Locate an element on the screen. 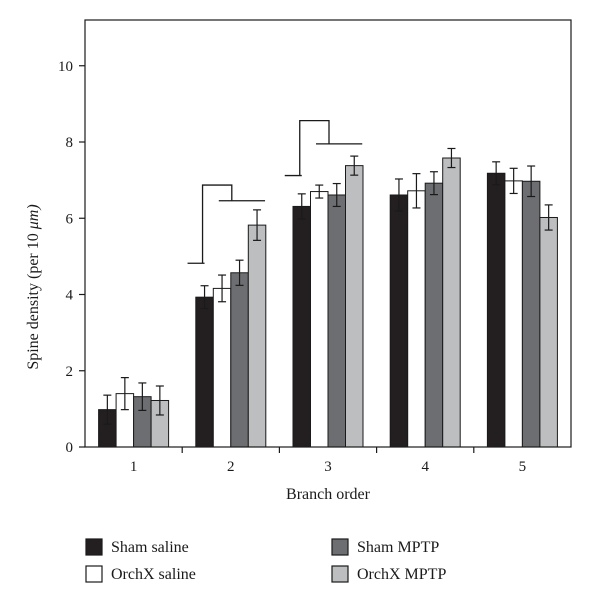  x-axis-title: Branch order is located at coordinates (328, 494).